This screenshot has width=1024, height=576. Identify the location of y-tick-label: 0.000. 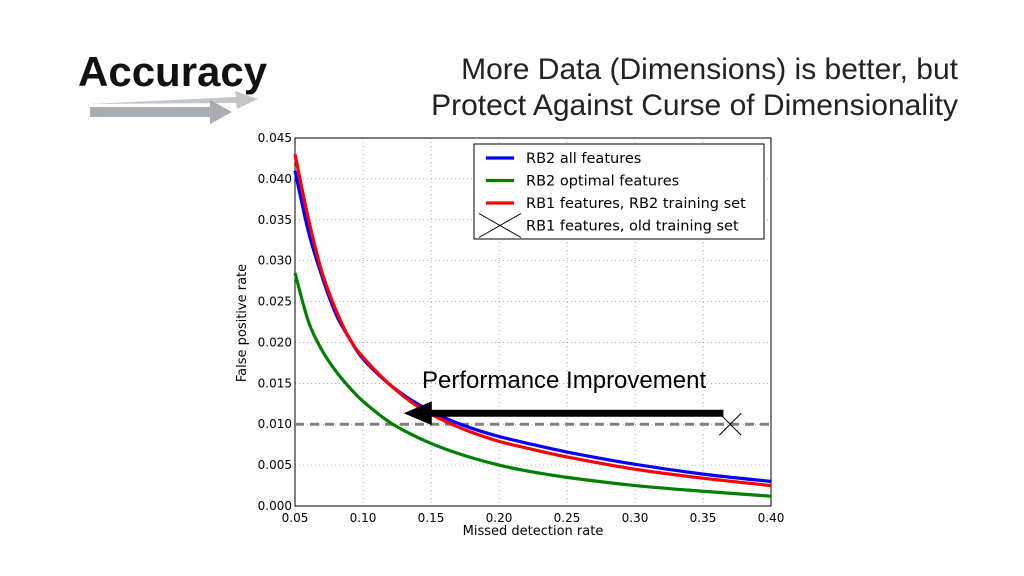
(275, 506).